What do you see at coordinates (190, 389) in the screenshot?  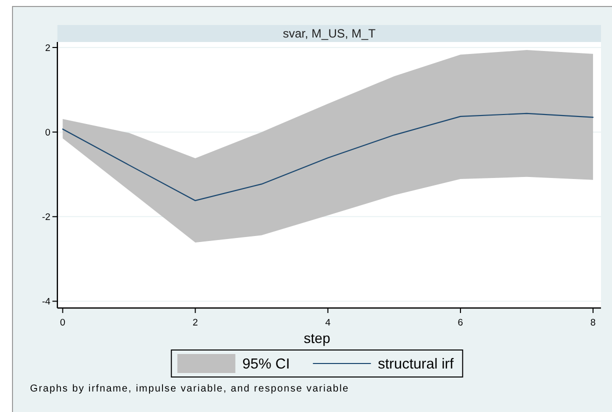 I see `text: Graphs by irfname, impulse variable, and response variable` at bounding box center [190, 389].